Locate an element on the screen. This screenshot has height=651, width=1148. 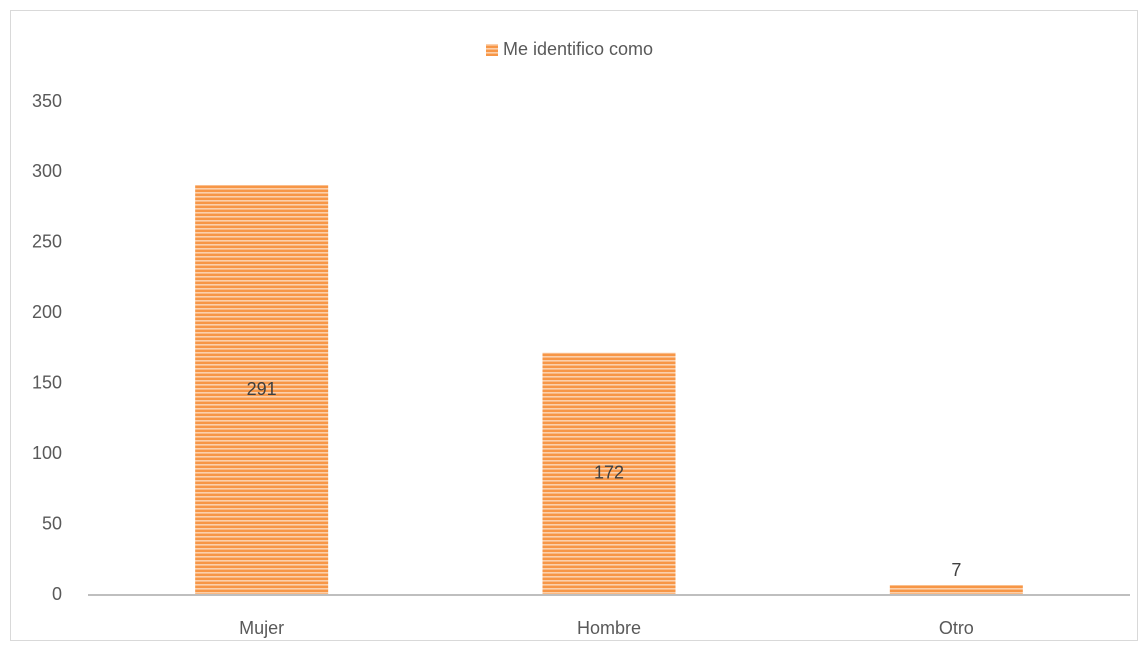
y-tick-label: 300 is located at coordinates (47, 171).